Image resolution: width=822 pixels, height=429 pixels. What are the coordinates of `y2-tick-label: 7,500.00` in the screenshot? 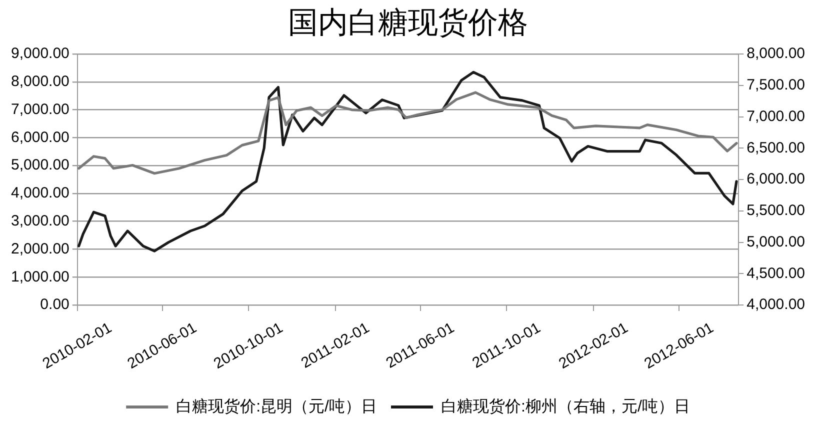 It's located at (775, 85).